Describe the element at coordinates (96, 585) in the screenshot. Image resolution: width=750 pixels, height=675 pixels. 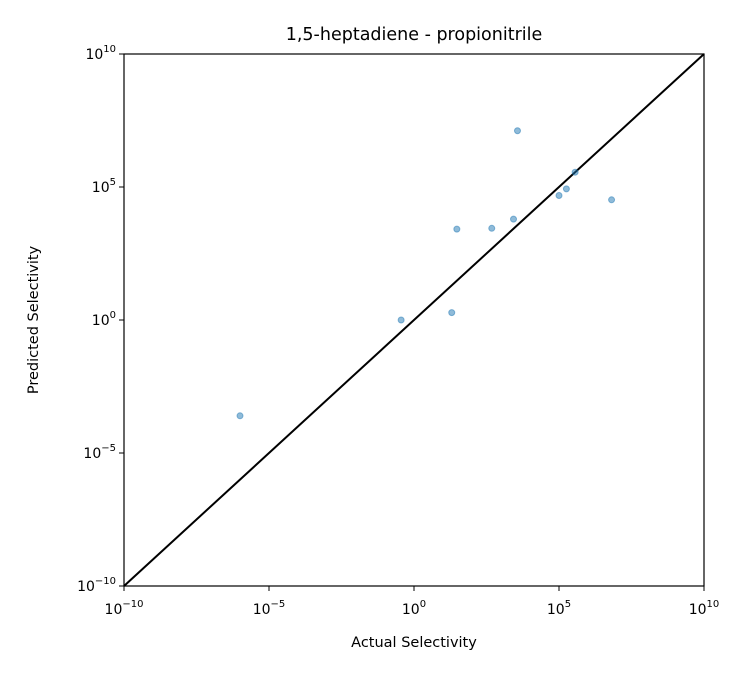
I see `y-tick-label: 10⁻¹⁰` at that location.